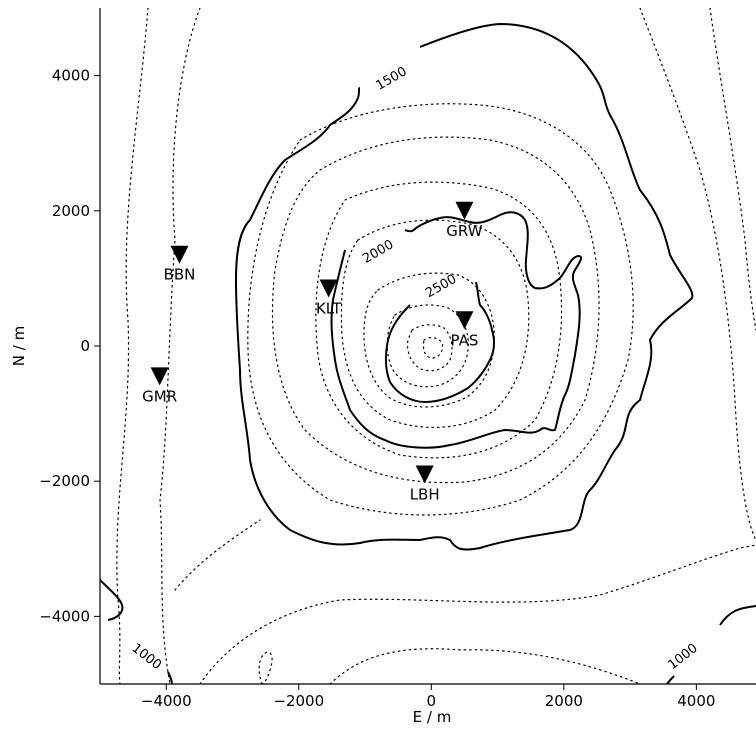 The width and height of the screenshot is (756, 730). I want to click on y-tick-label: 2000, so click(71, 211).